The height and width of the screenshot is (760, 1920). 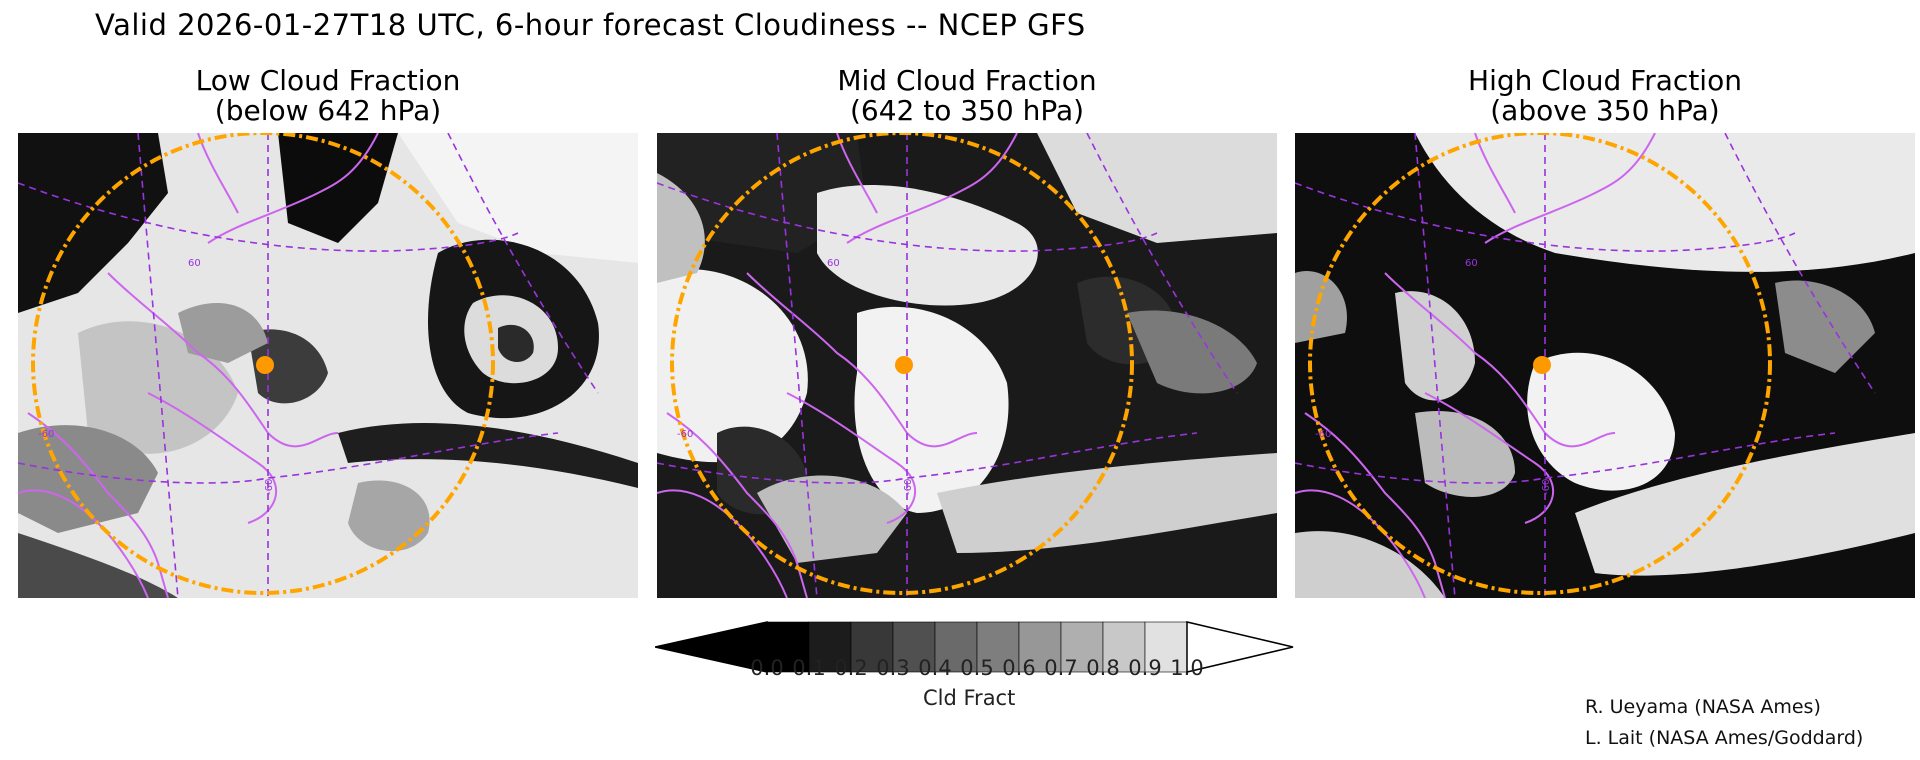 I want to click on lon-label-high: -60, so click(x=1546, y=487).